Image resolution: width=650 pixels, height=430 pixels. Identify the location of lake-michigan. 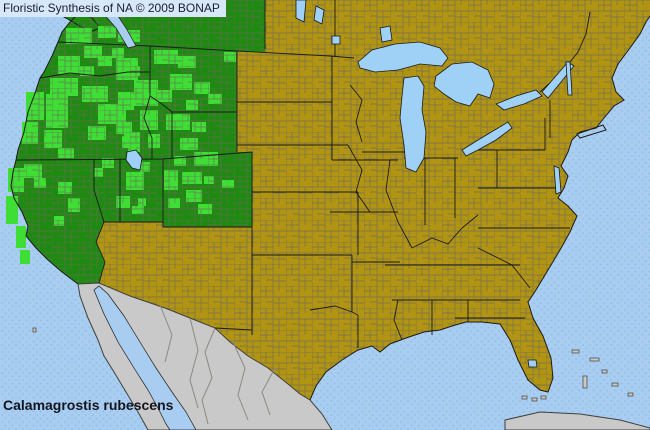
(413, 124).